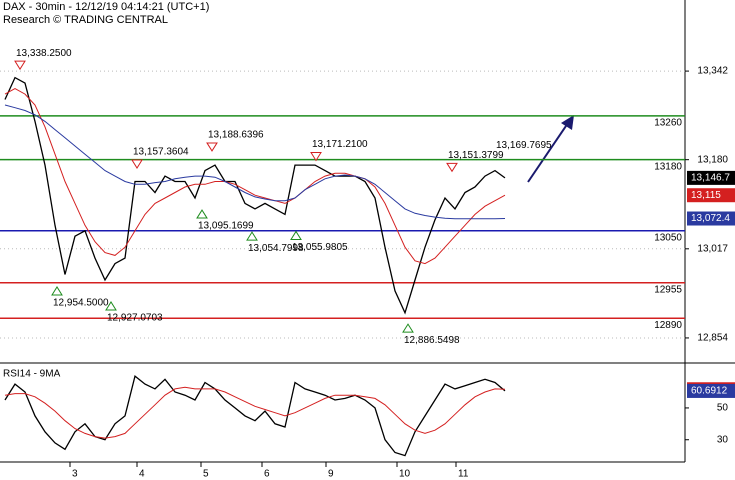  What do you see at coordinates (712, 159) in the screenshot?
I see `y-tick-label: 13,180` at bounding box center [712, 159].